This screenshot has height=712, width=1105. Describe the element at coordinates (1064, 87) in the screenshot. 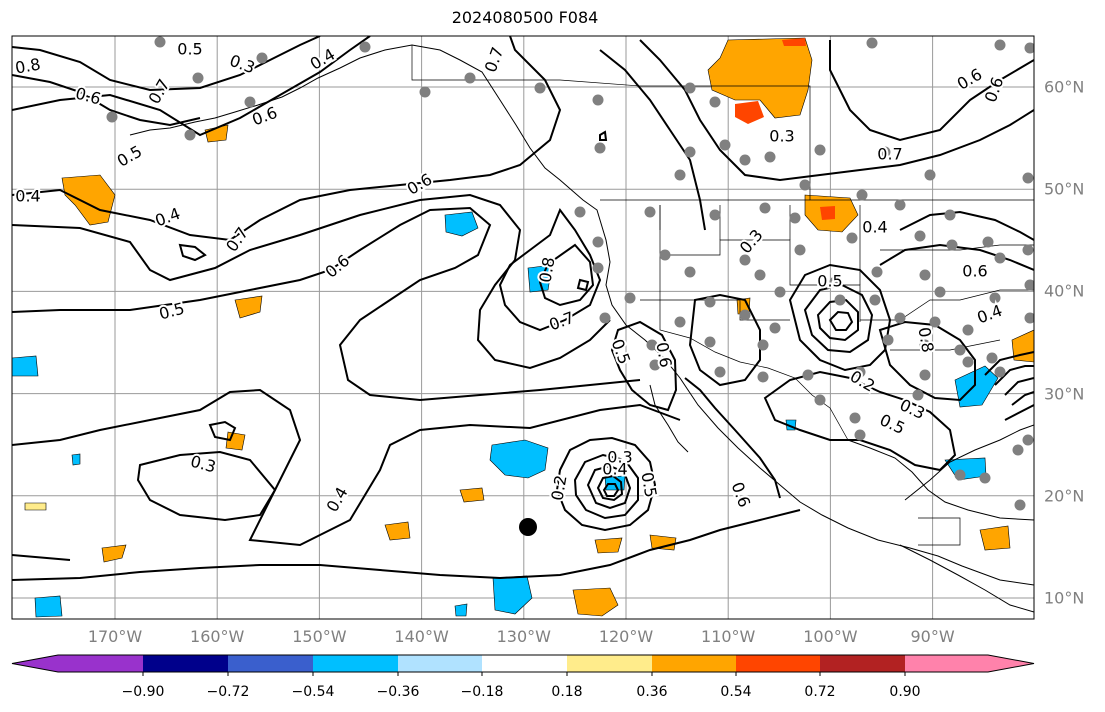

I see `latitude-label: 60°N` at that location.